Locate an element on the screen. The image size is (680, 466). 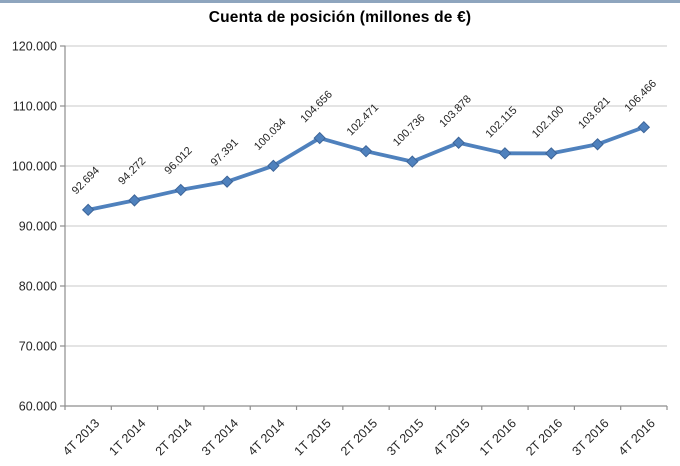
data-label: 92.694 is located at coordinates (86, 181).